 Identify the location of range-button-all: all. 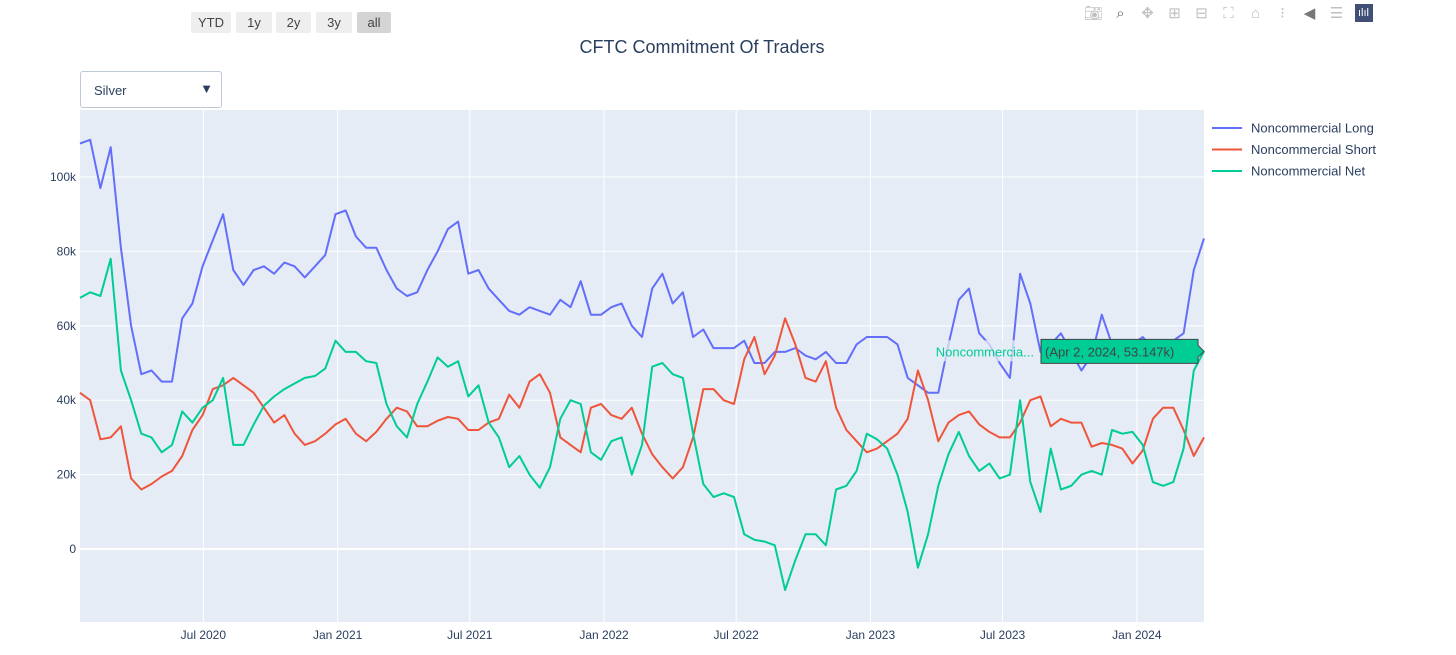
(374, 22).